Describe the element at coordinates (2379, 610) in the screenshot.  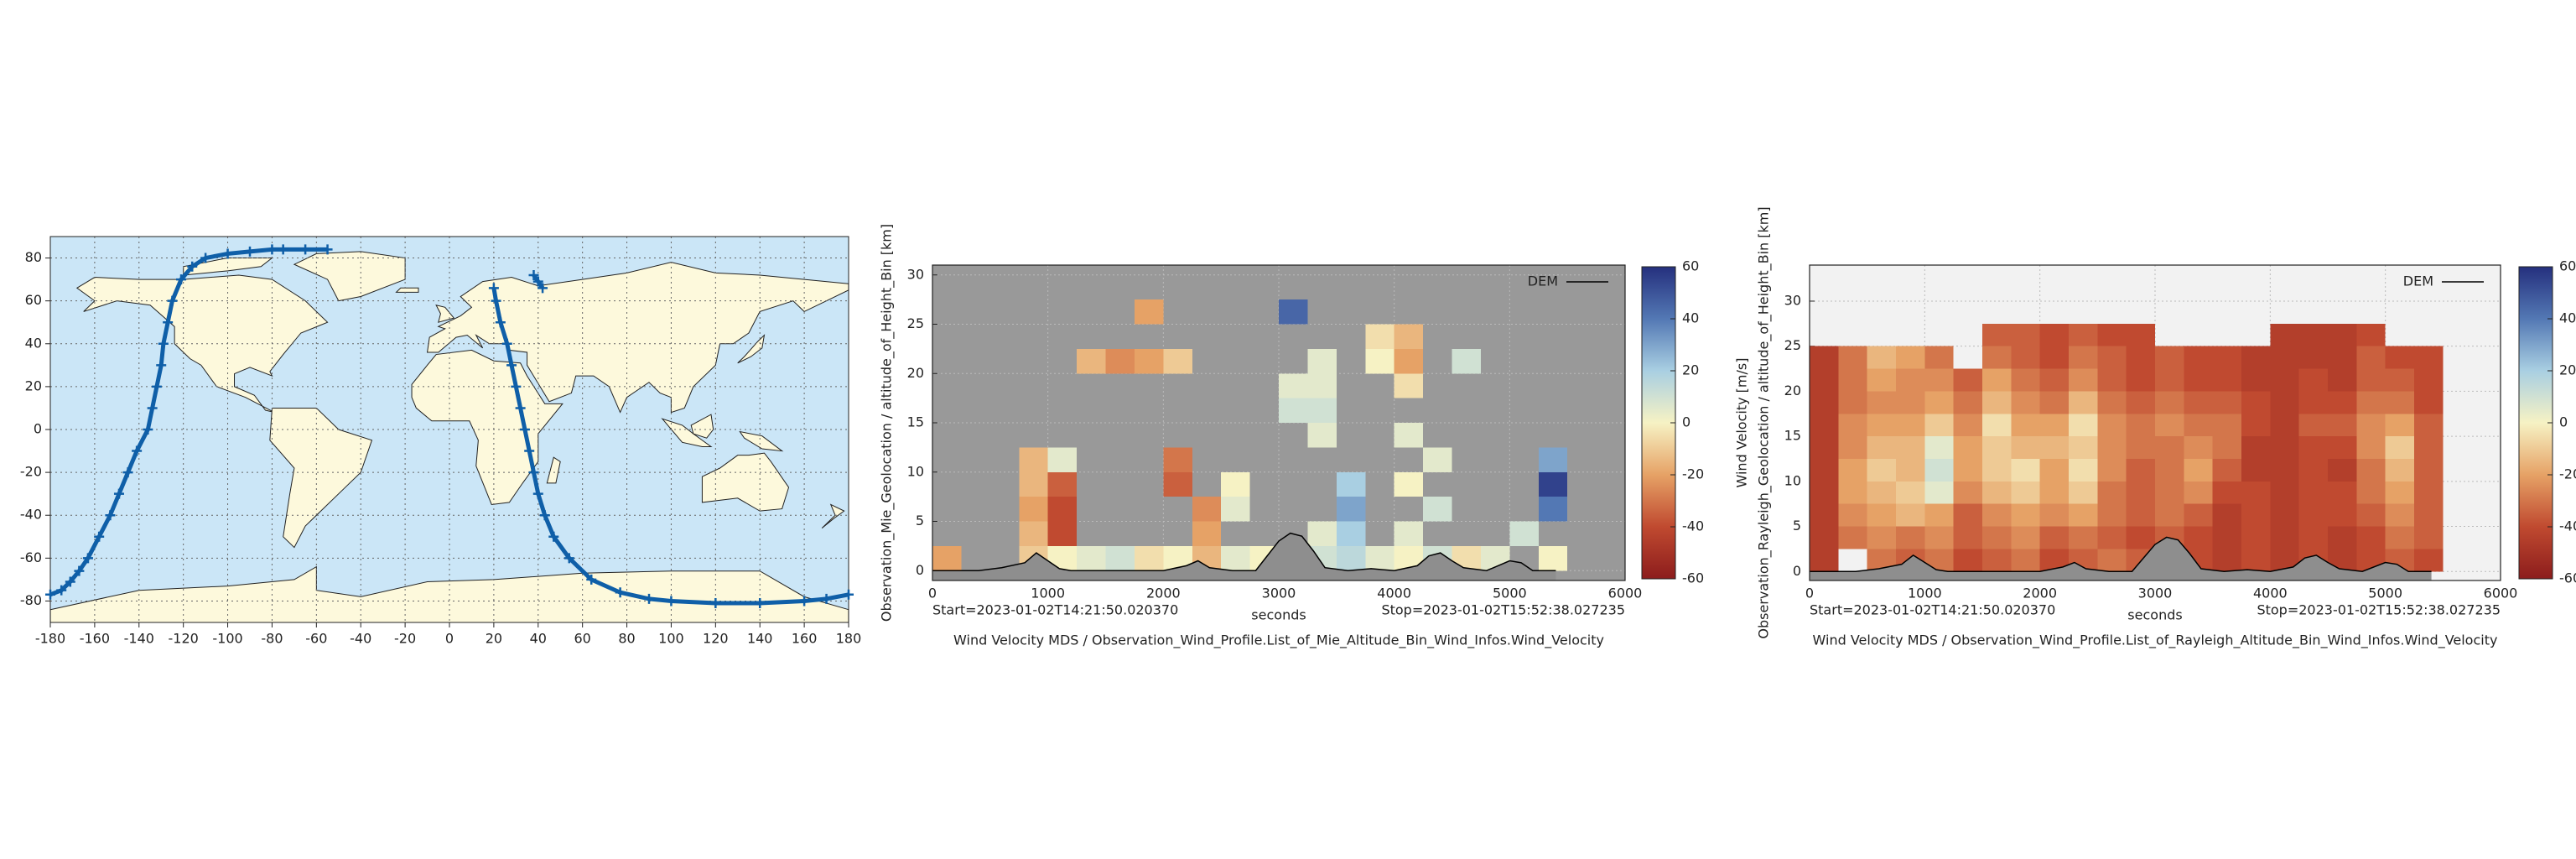
I see `stop-label: Stop=2023-01-02T15:52:38.027235` at that location.